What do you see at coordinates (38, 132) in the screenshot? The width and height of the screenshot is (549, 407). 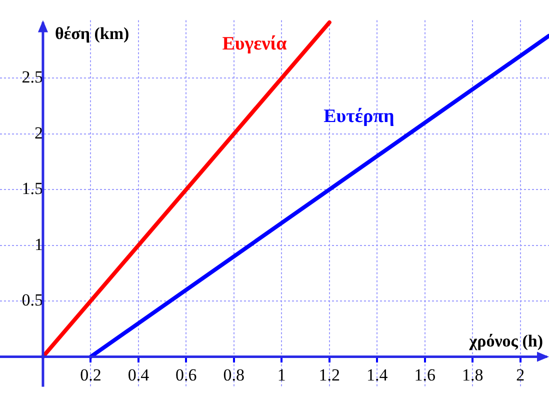 I see `y-tick-label: 2` at bounding box center [38, 132].